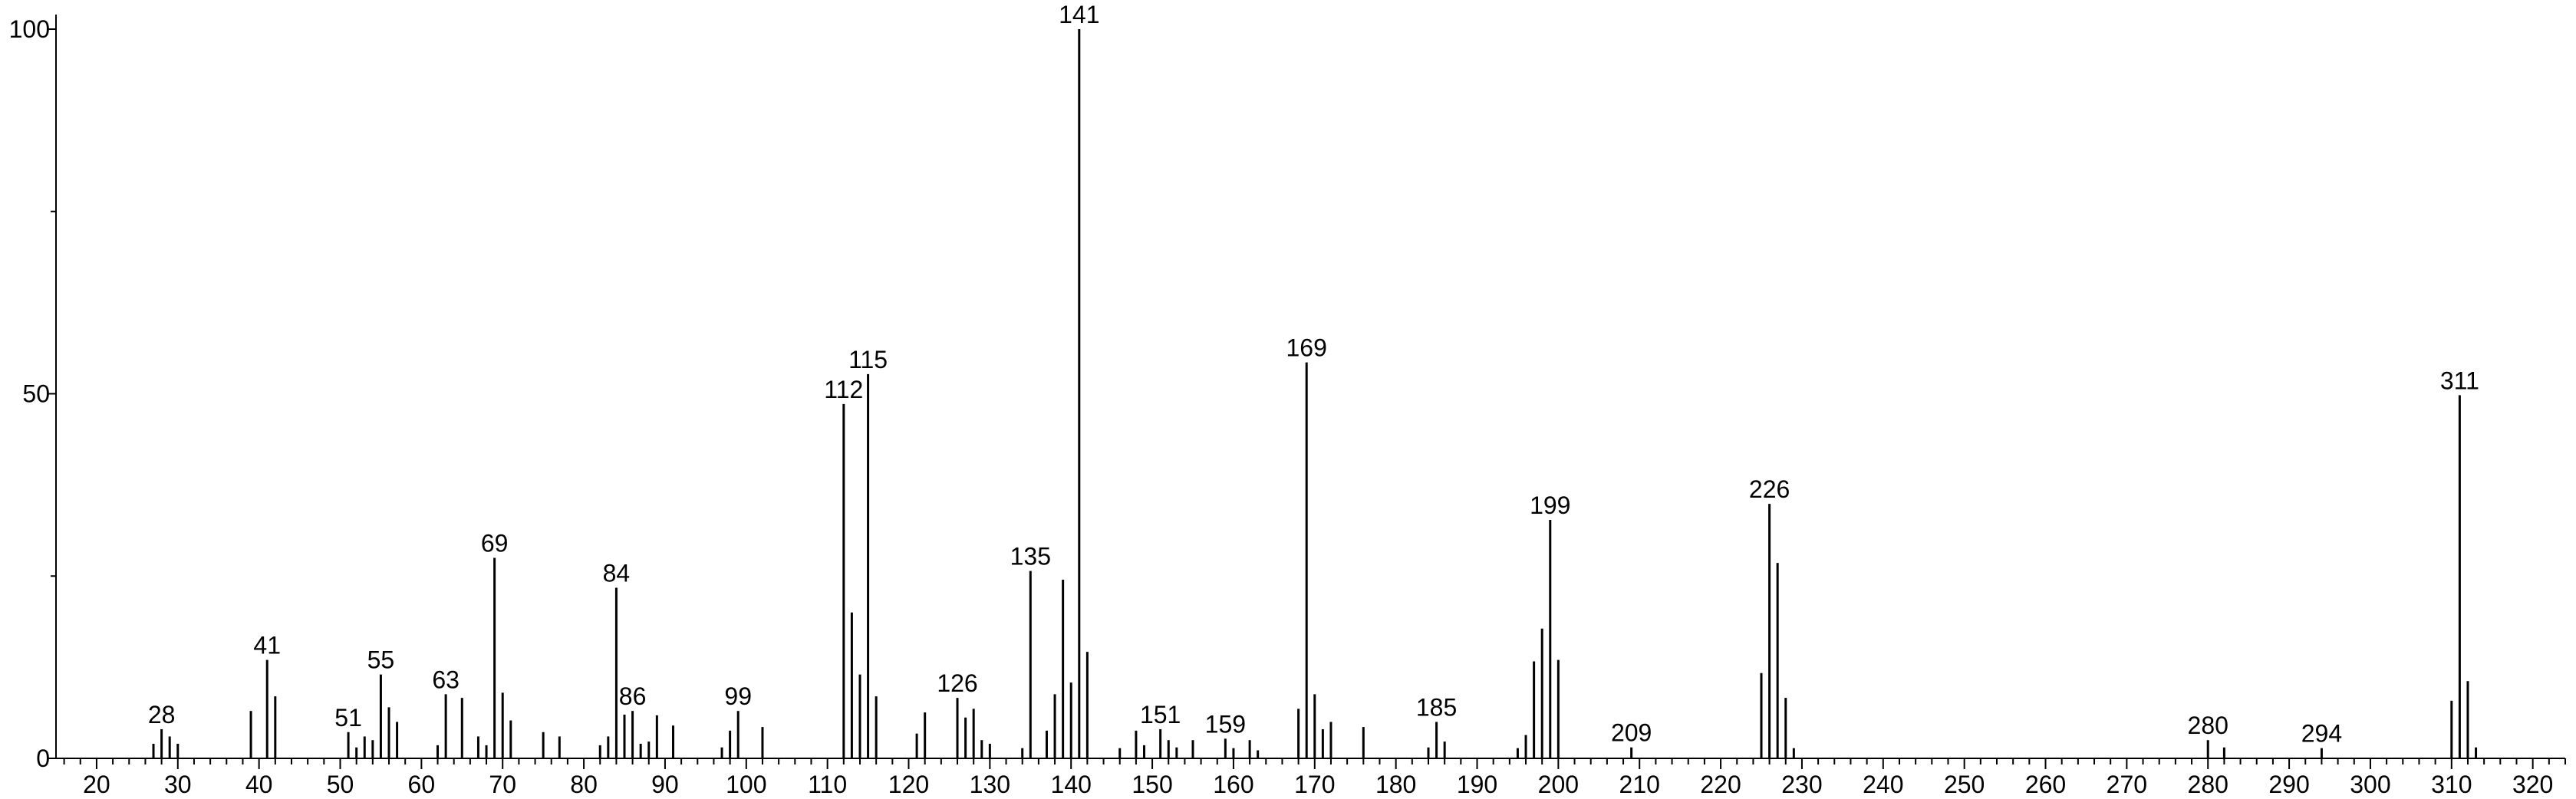 The width and height of the screenshot is (2576, 799). What do you see at coordinates (1558, 784) in the screenshot?
I see `x-tick-label: 200` at bounding box center [1558, 784].